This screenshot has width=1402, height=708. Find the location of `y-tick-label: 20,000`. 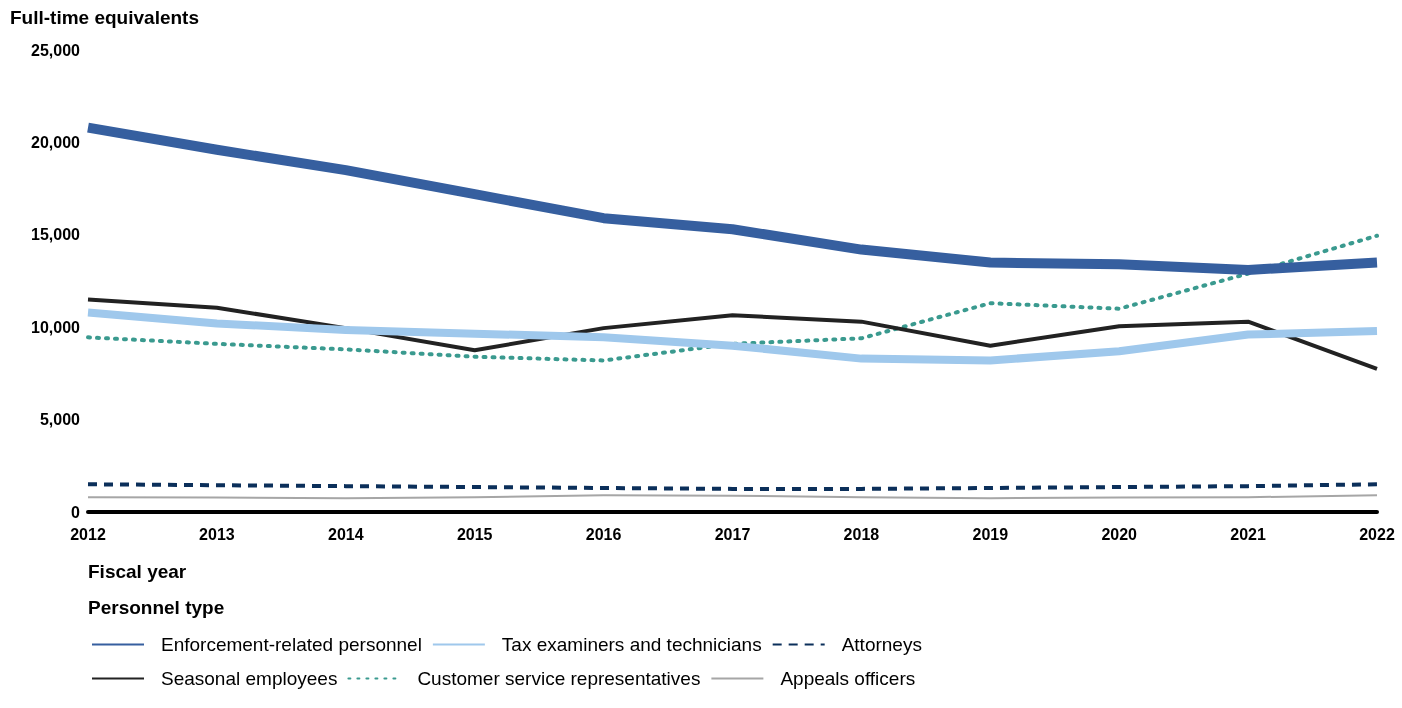

y-tick-label: 20,000 is located at coordinates (56, 142).